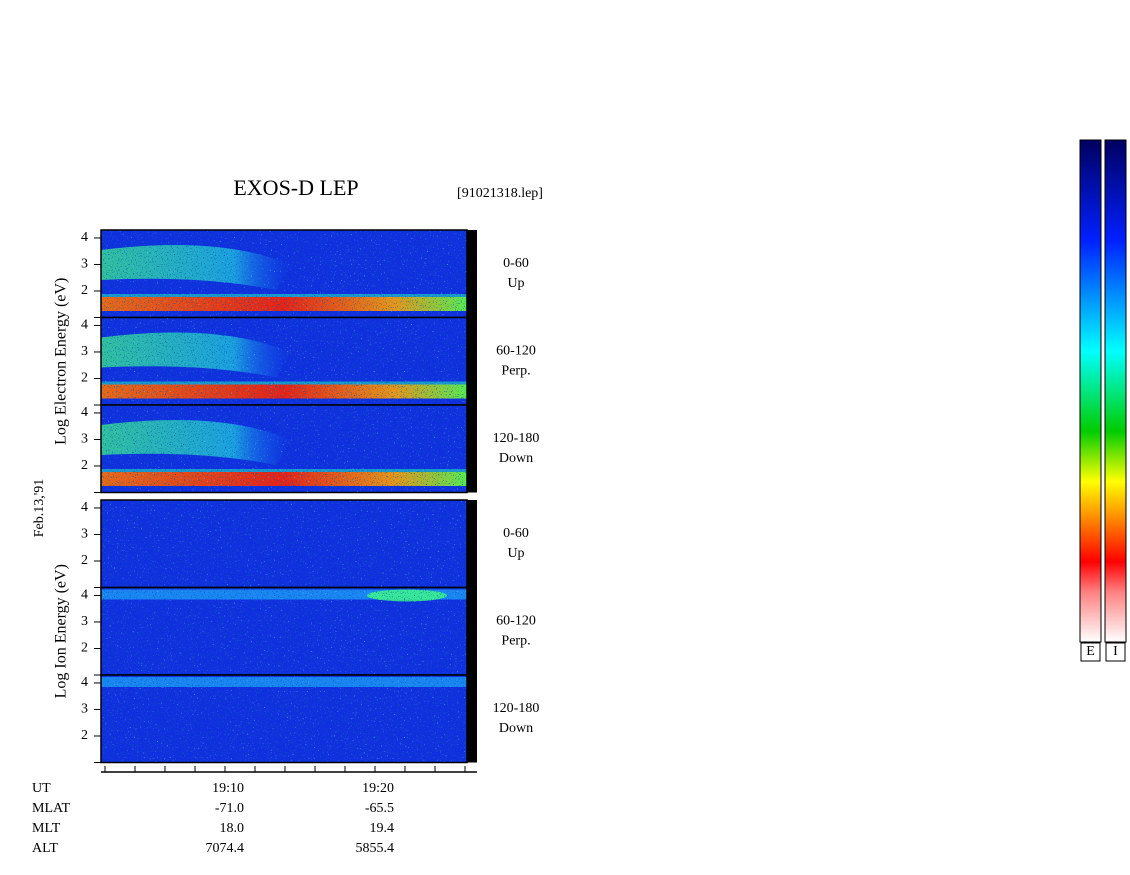 This screenshot has width=1130, height=875. I want to click on colorbar-label: I, so click(1115, 651).